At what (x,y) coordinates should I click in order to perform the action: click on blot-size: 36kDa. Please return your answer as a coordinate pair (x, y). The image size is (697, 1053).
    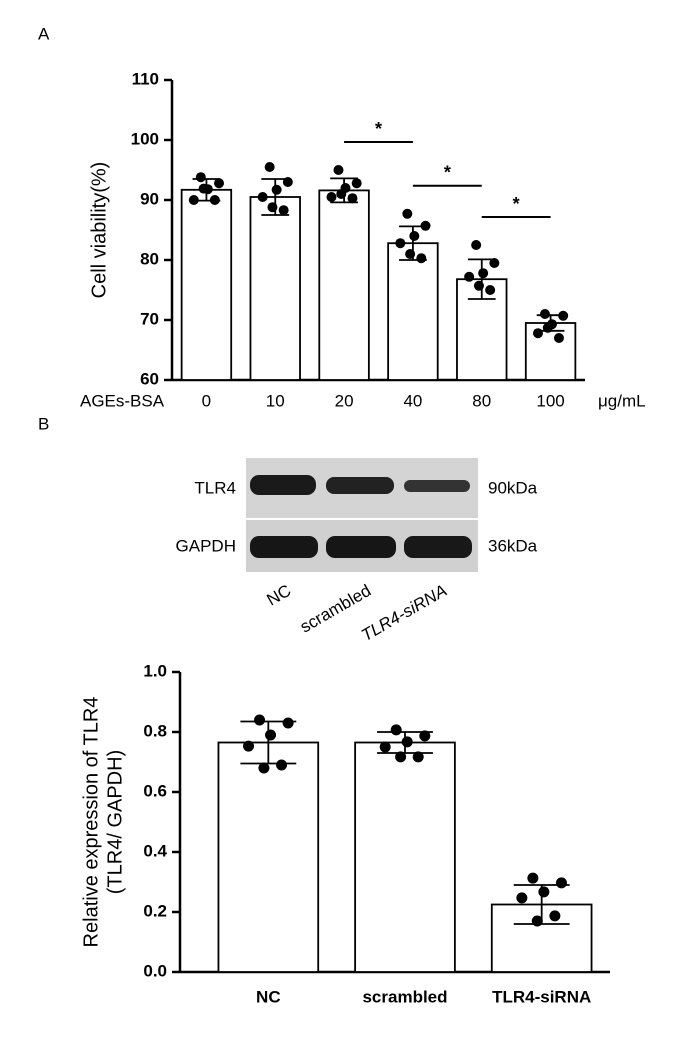
    Looking at the image, I should click on (513, 545).